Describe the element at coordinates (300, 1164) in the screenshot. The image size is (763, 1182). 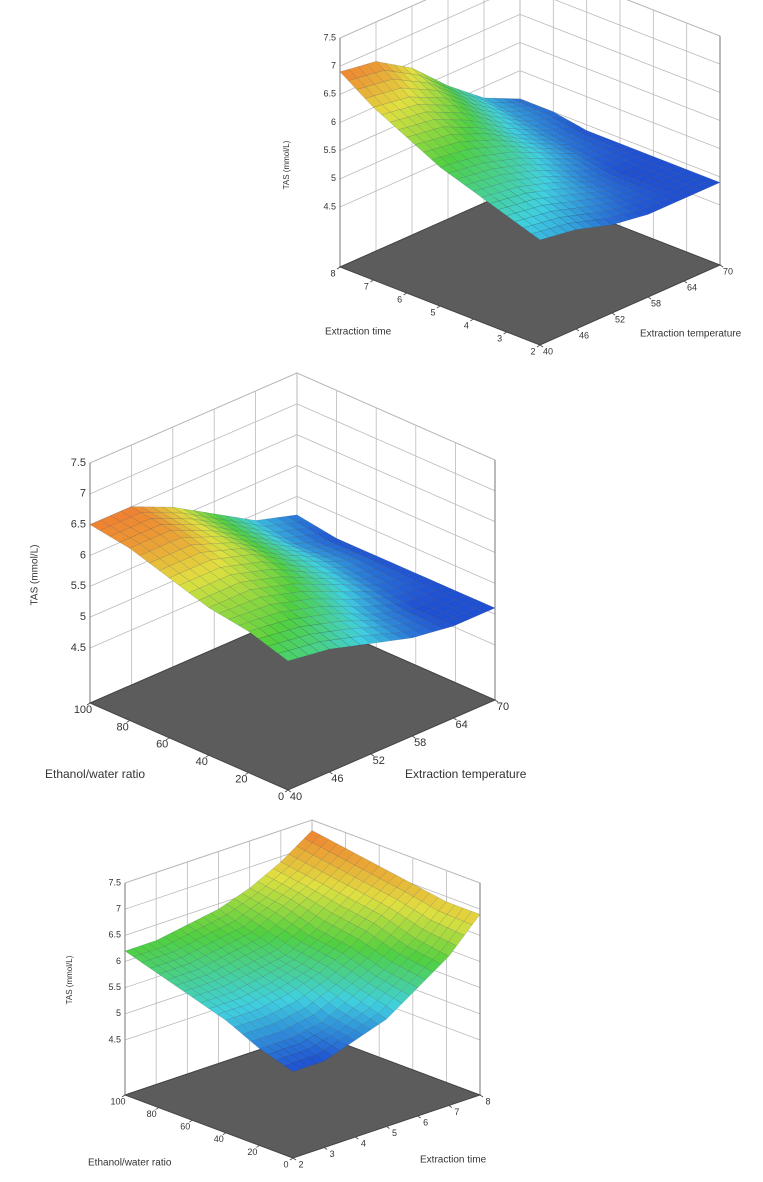
I see `y-tick-label: 2` at that location.